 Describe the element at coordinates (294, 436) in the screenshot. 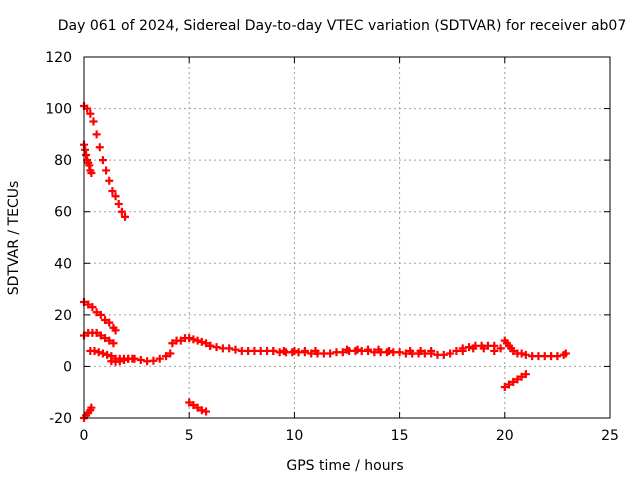

I see `x-tick-label: 10` at that location.